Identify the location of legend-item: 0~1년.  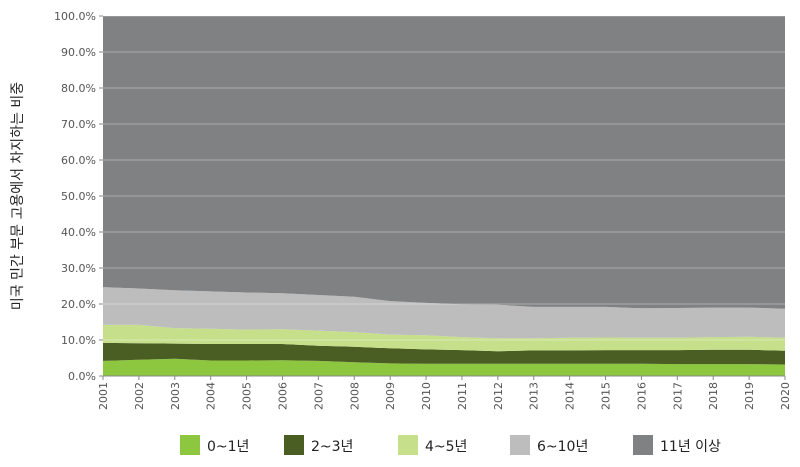
(214, 445).